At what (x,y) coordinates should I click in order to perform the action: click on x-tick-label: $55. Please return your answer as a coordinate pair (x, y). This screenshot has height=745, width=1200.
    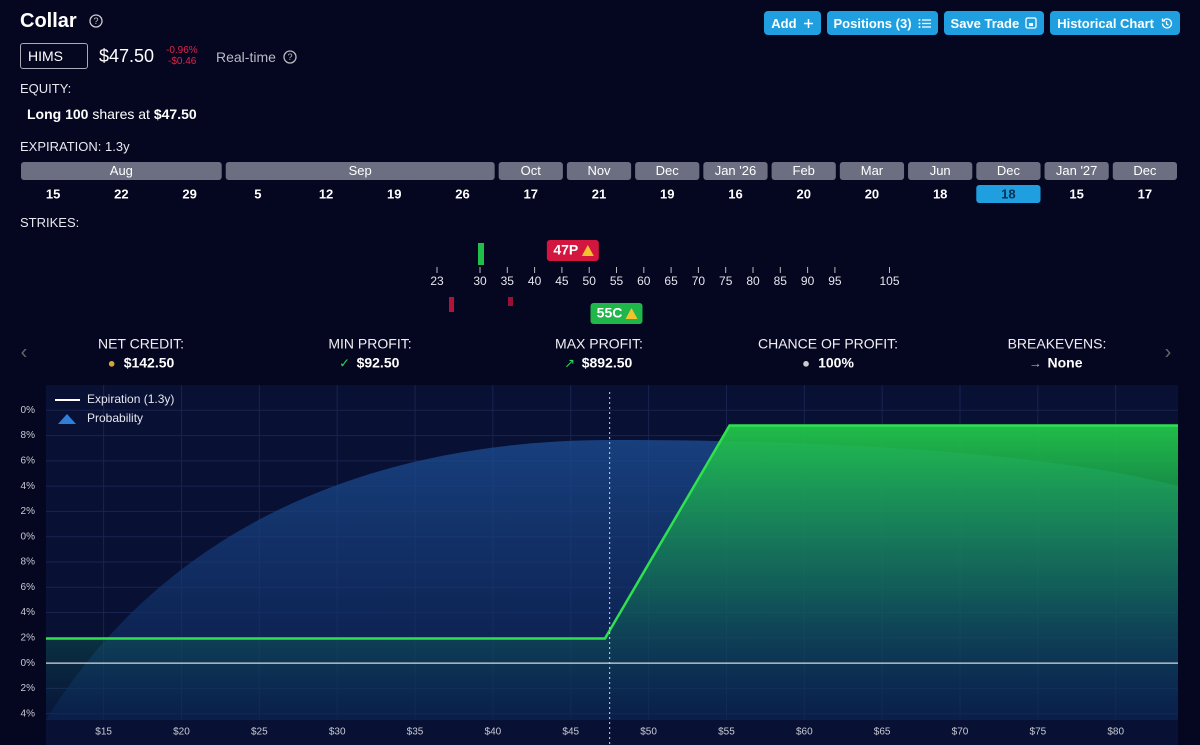
    Looking at the image, I should click on (726, 732).